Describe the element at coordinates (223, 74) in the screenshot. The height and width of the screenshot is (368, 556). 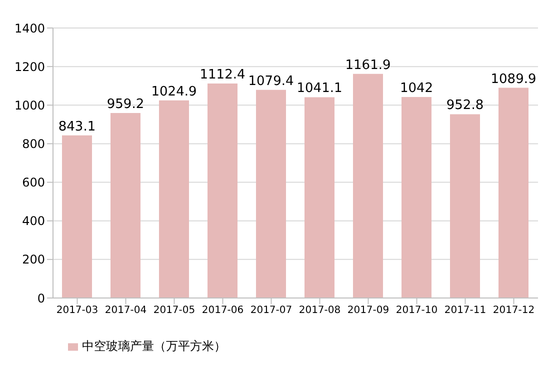
I see `data-label: 1112.4` at that location.